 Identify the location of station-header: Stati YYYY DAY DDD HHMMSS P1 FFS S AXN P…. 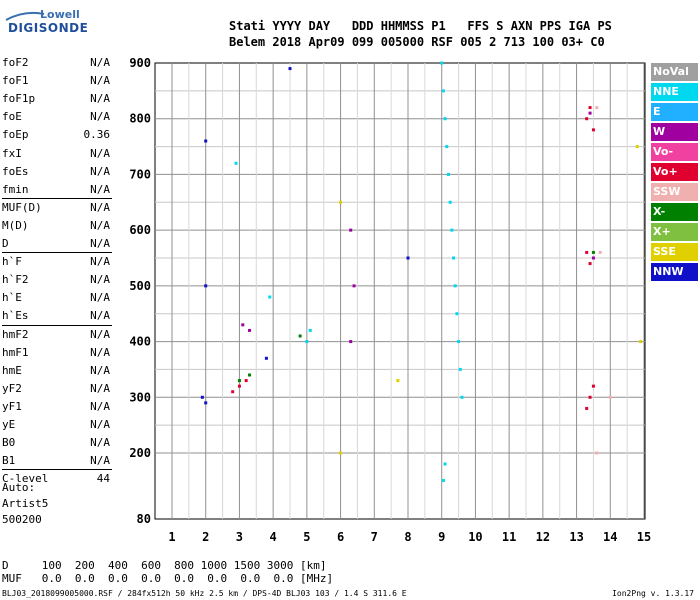
(420, 34).